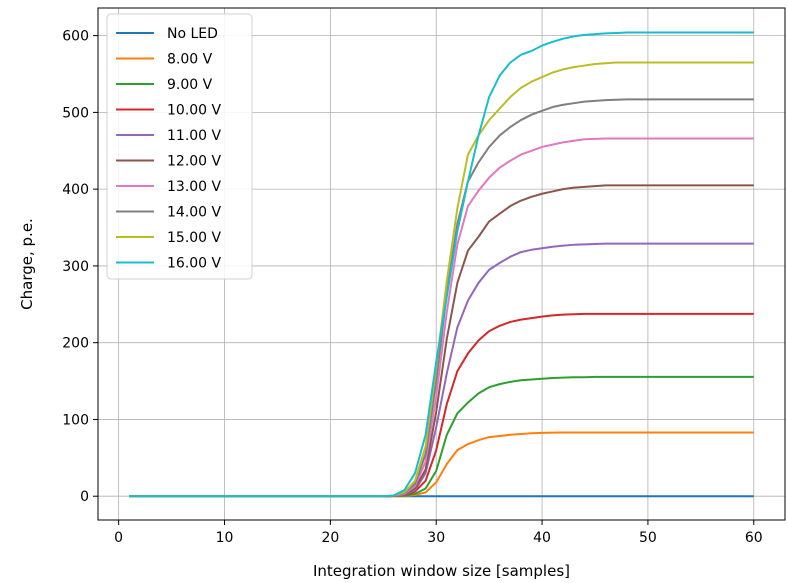  I want to click on y-tick-label: 400, so click(75, 190).